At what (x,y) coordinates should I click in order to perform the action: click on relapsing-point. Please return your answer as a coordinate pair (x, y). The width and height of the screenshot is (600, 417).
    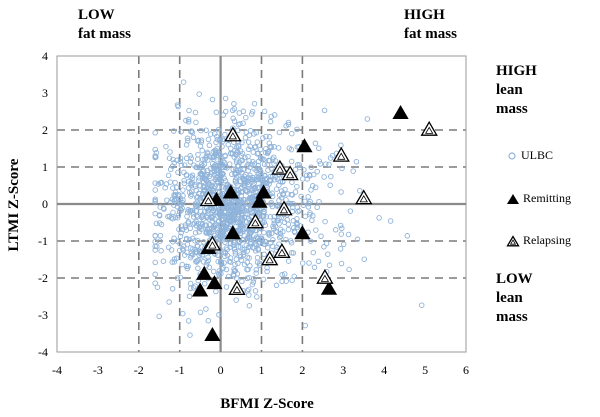
    Looking at the image, I should click on (233, 134).